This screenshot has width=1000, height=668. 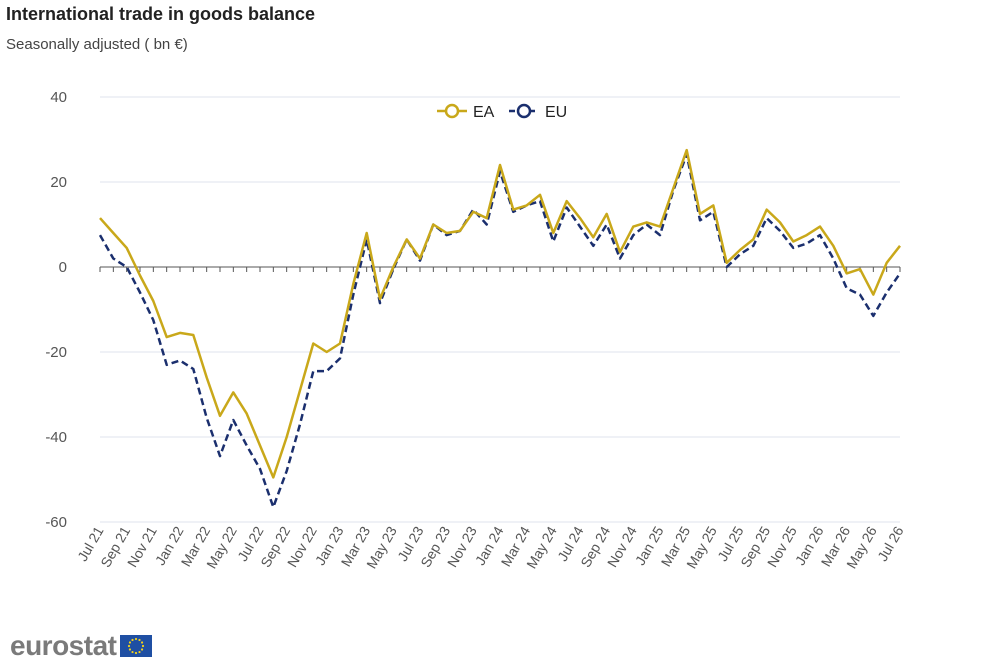 I want to click on y-tick-label: -40, so click(x=56, y=437).